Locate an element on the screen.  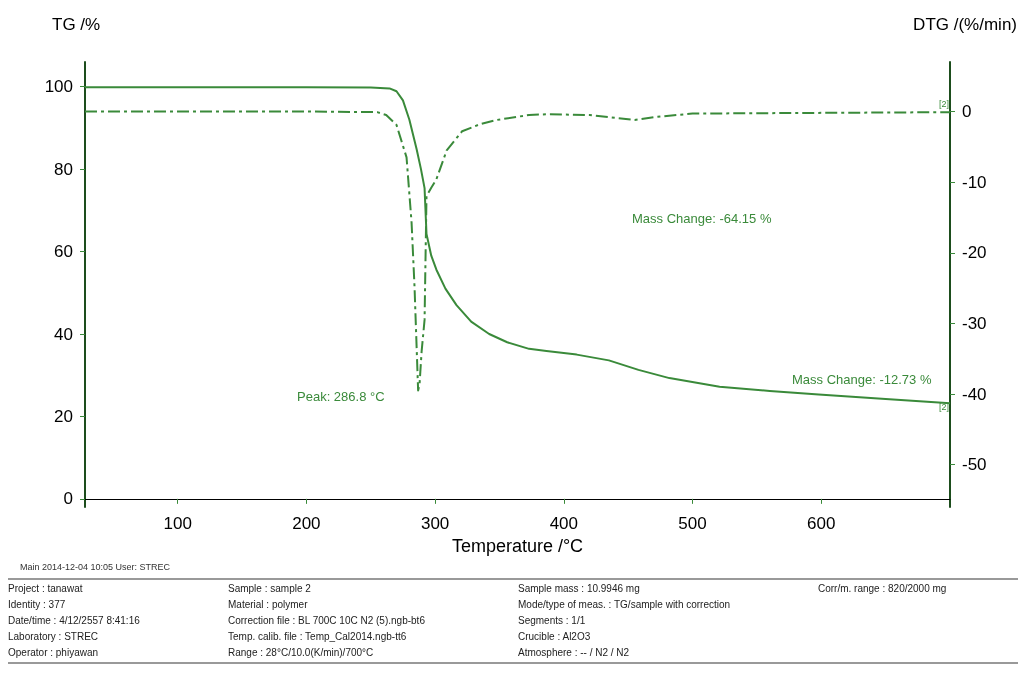
y-tick-label: 100 is located at coordinates (58, 87).